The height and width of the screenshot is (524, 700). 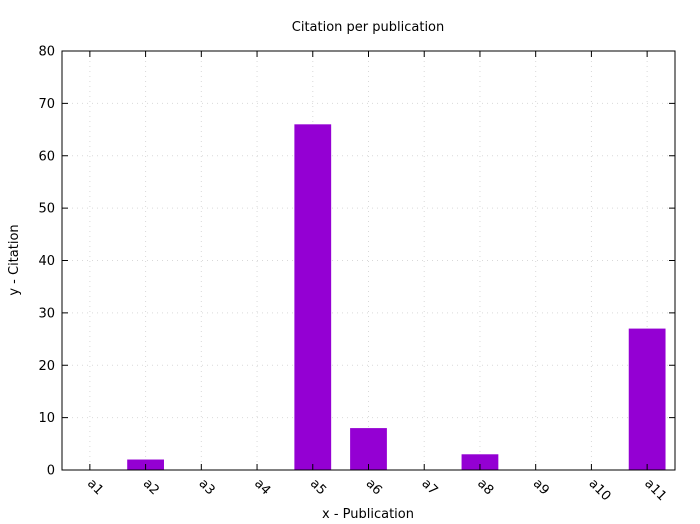 What do you see at coordinates (262, 487) in the screenshot?
I see `x-tick-label-a4: a4` at bounding box center [262, 487].